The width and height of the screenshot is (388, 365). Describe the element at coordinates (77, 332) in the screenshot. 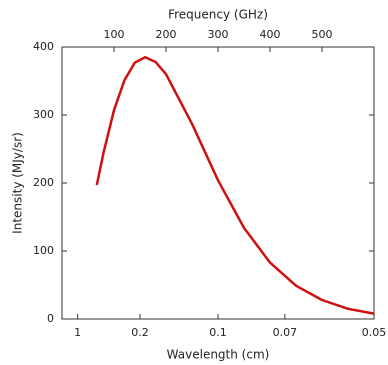

I see `x-tick-label: 1` at that location.